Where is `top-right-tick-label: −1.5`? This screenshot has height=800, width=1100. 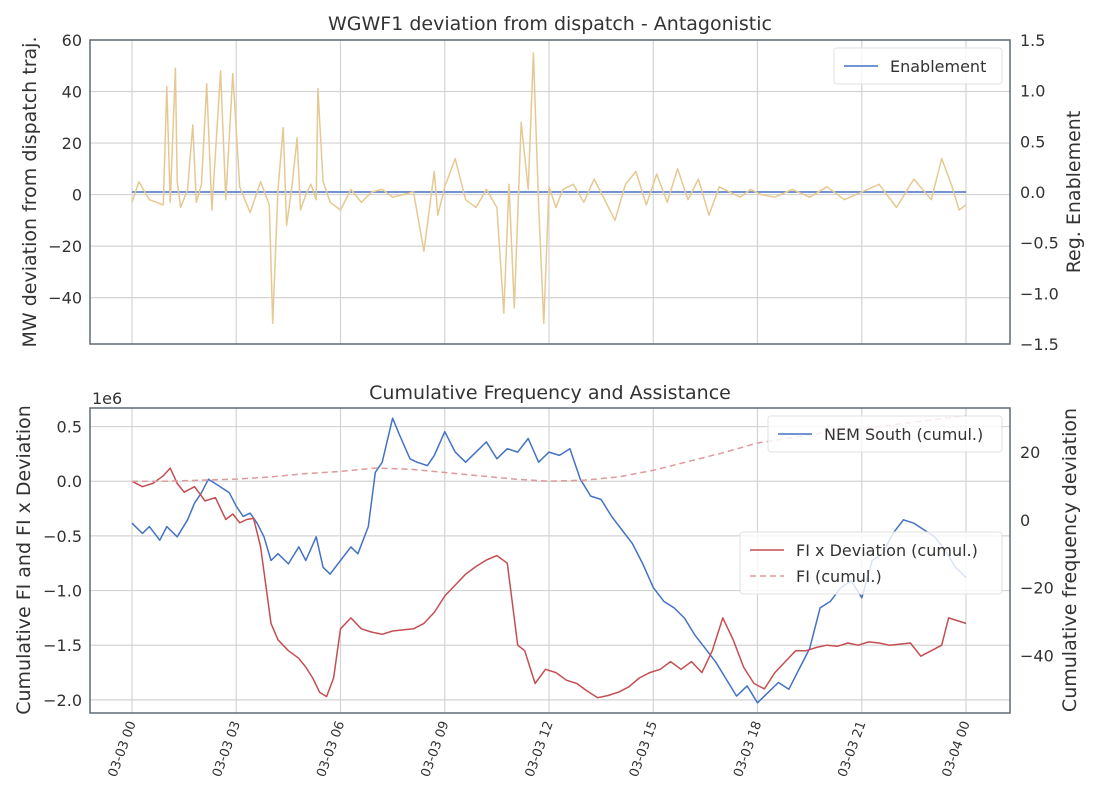 top-right-tick-label: −1.5 is located at coordinates (1039, 344).